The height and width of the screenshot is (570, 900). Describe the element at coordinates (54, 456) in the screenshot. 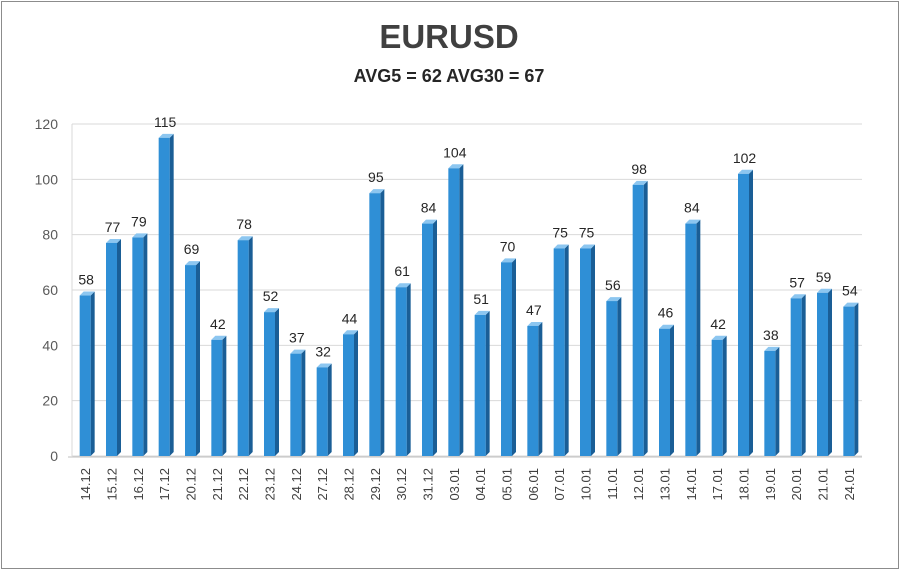

I see `y-tick-label: 0` at that location.